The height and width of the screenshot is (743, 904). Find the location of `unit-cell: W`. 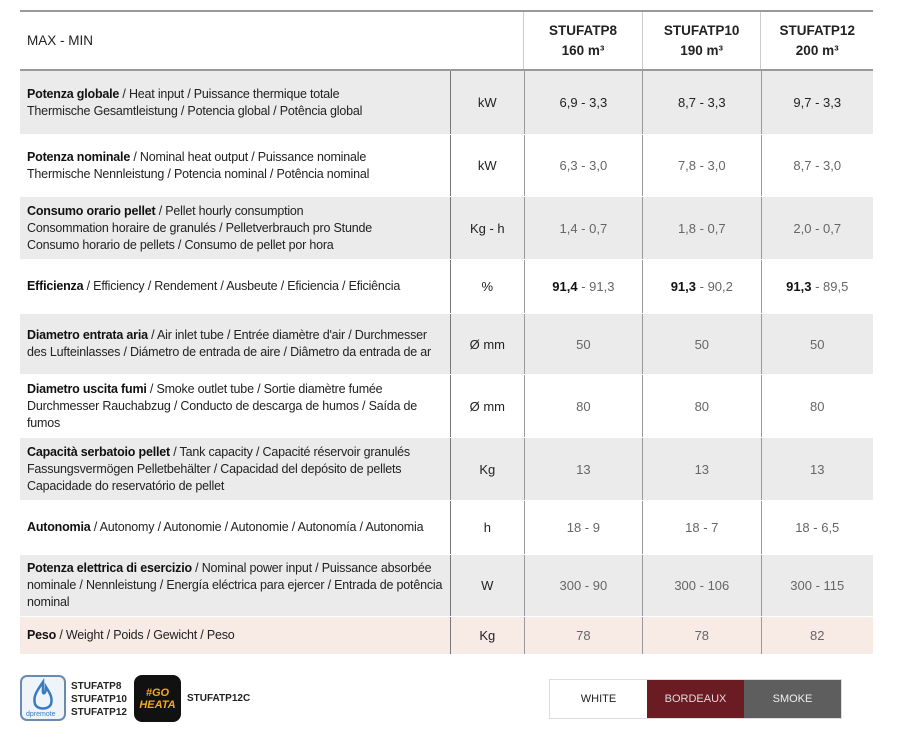

unit-cell: W is located at coordinates (486, 585).